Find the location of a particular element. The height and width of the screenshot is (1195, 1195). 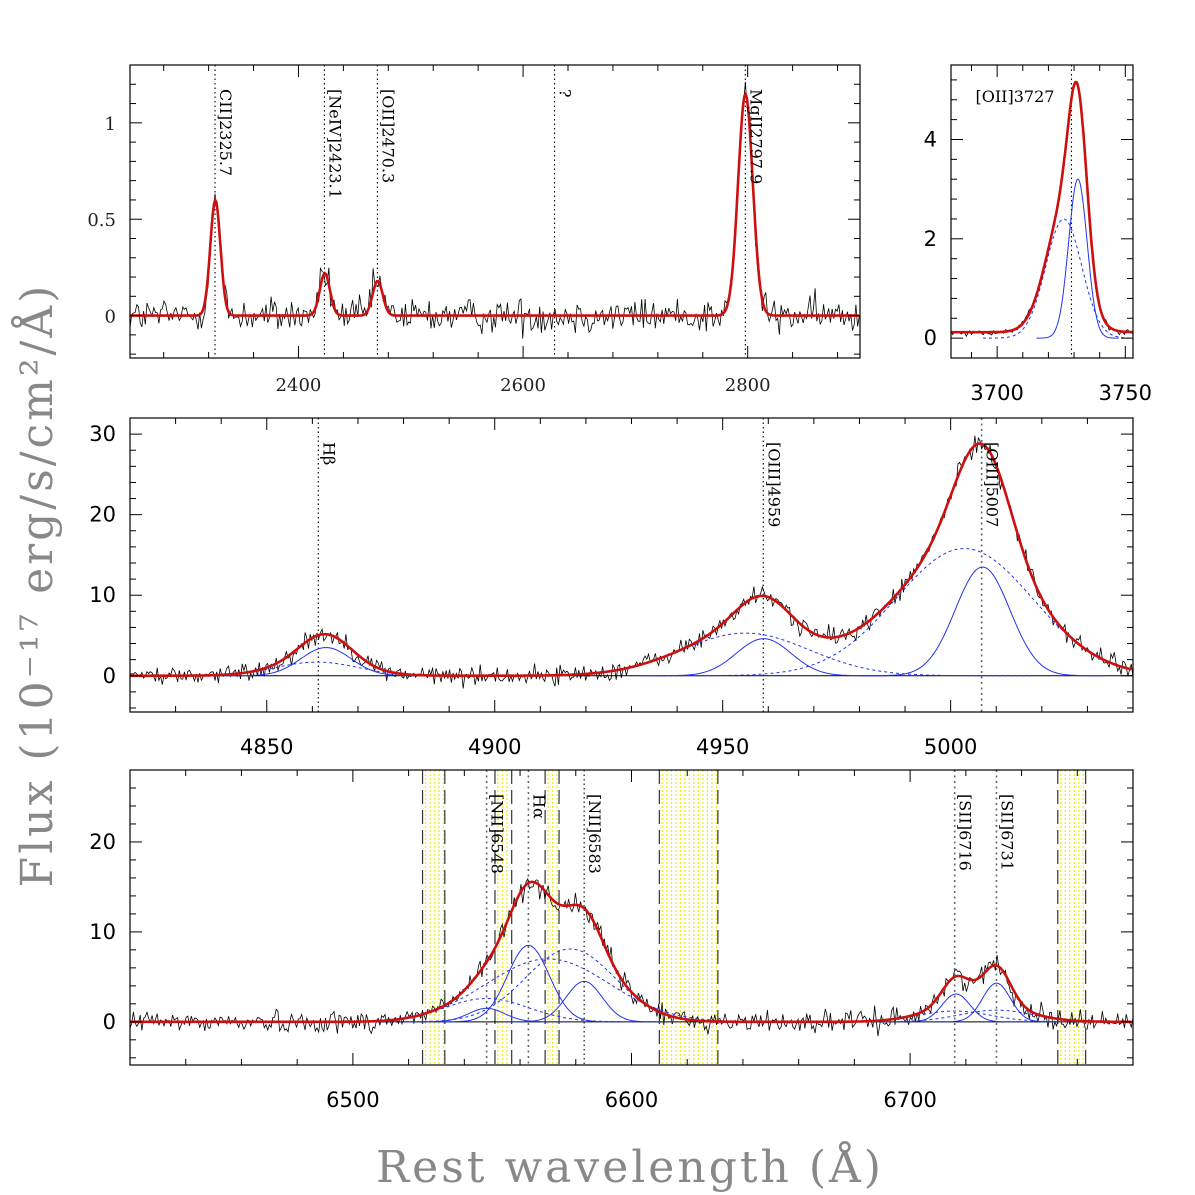

line-label-3: [SII]6716 is located at coordinates (965, 832).